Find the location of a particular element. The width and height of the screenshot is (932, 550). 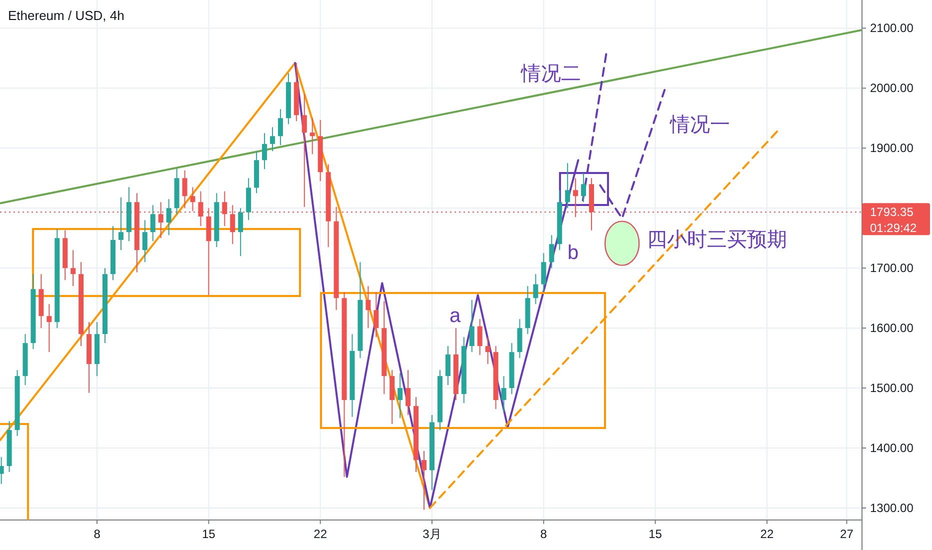

annotation: b is located at coordinates (573, 253).